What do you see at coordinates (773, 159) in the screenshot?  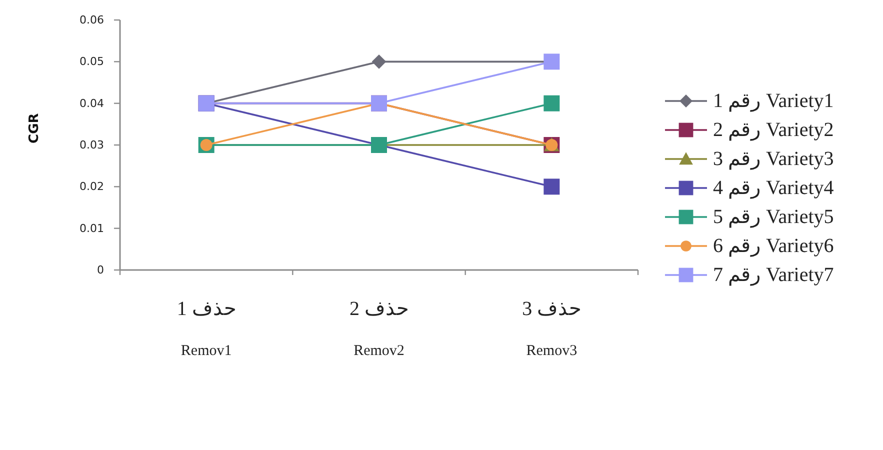 I see `legend-label: رقم 3 Variety3` at bounding box center [773, 159].